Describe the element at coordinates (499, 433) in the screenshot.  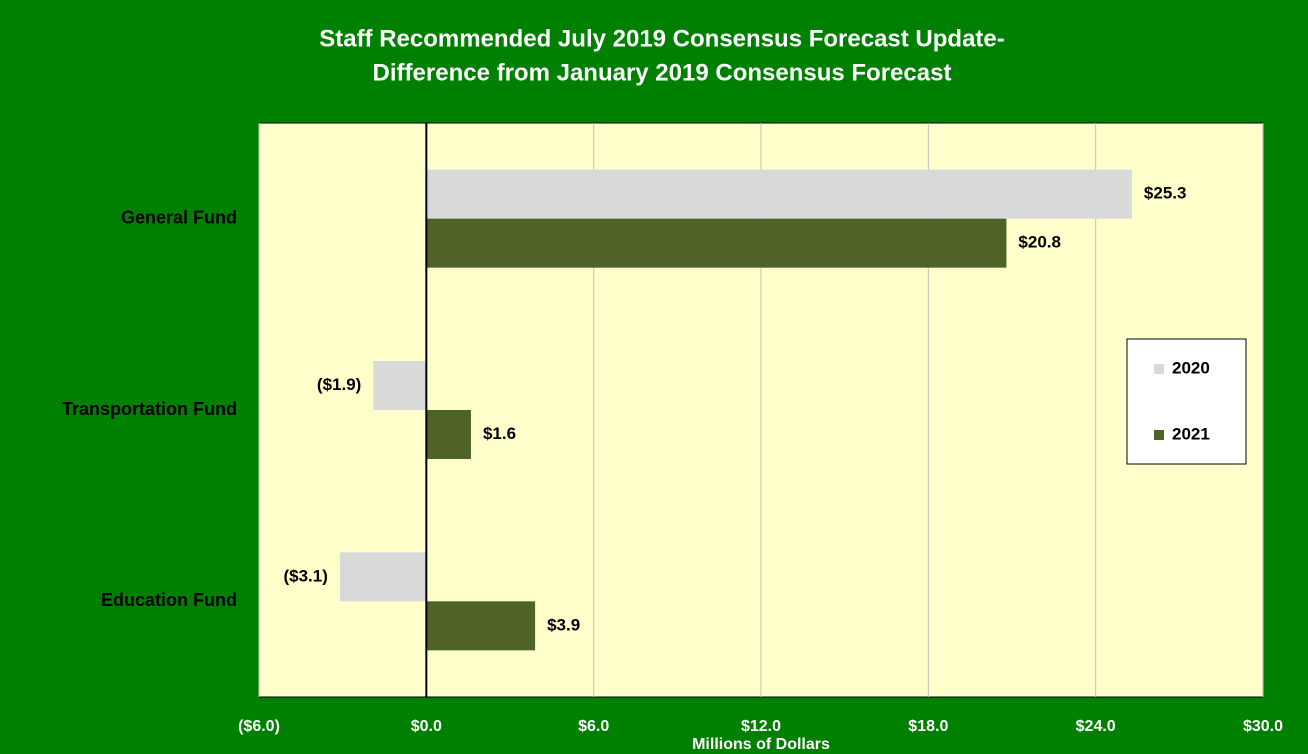
I see `value-label: $1.6` at that location.